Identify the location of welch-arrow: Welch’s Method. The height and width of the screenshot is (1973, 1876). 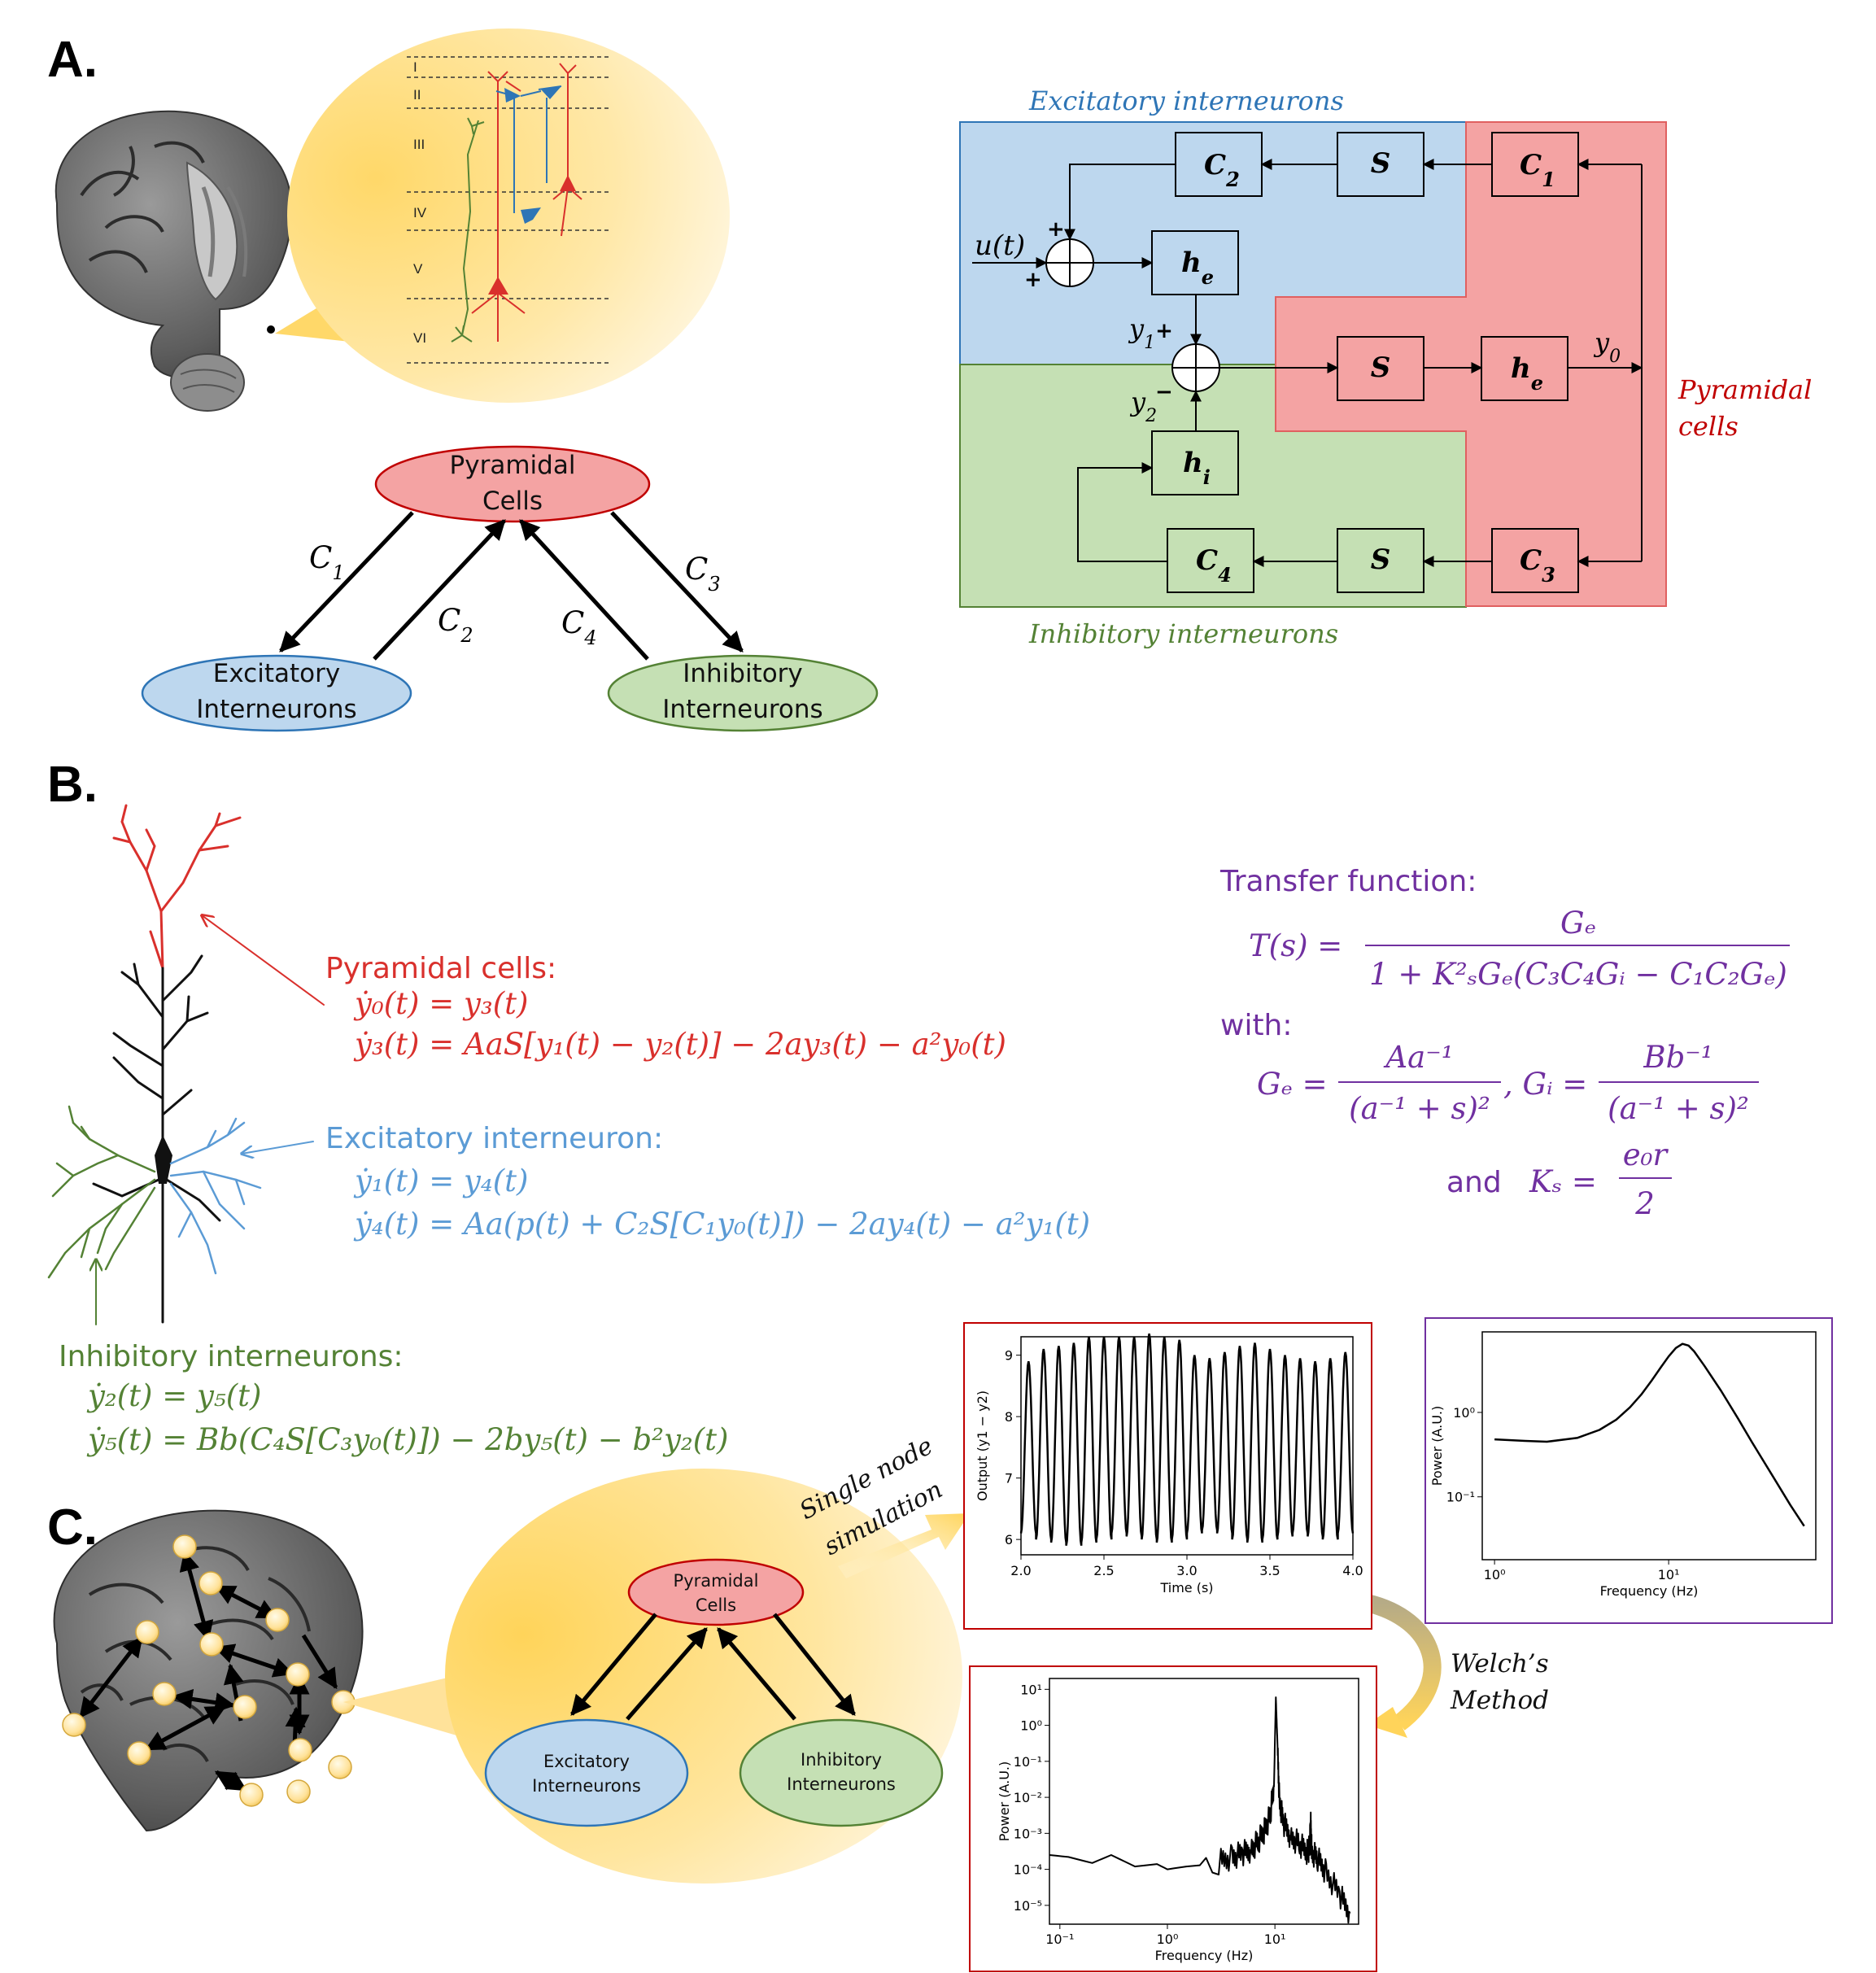
(1456, 1666).